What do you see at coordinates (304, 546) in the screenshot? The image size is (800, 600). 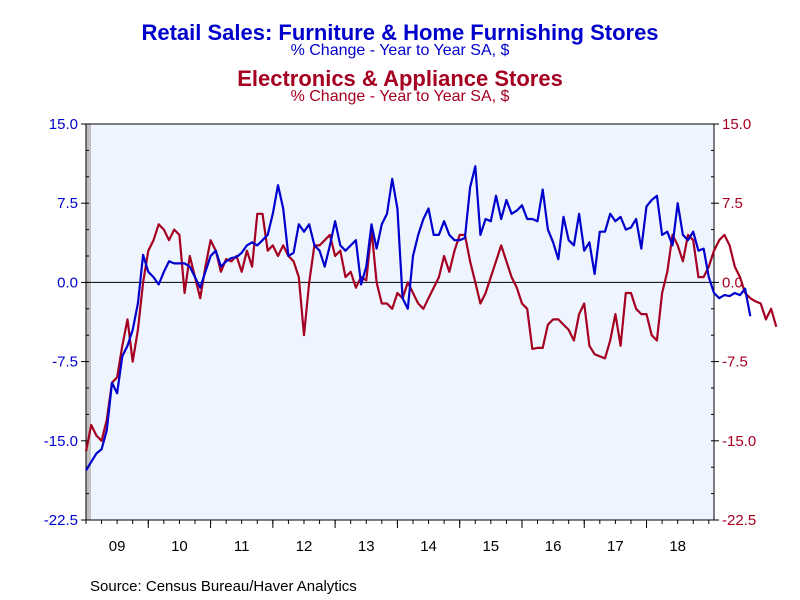 I see `x-tick-label: 12` at bounding box center [304, 546].